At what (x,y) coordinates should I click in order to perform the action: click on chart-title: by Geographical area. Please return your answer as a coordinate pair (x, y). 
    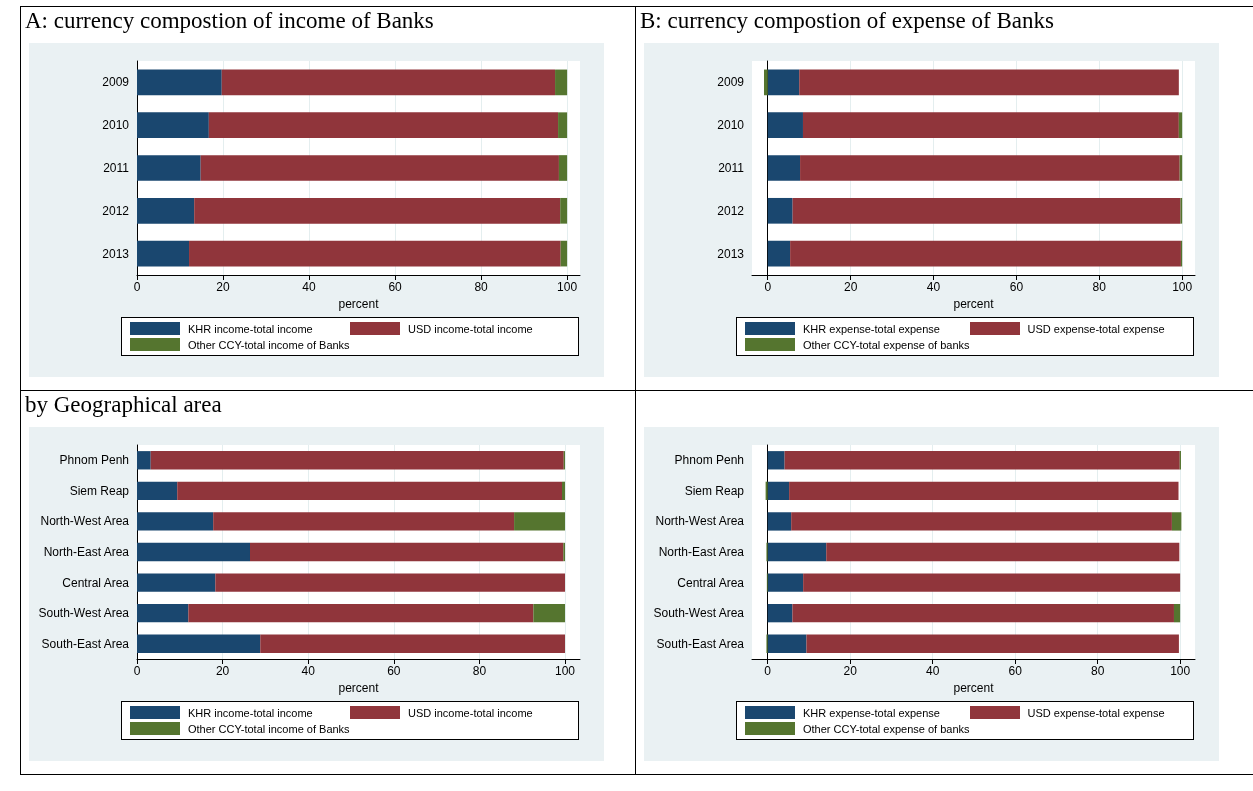
    Looking at the image, I should click on (123, 405).